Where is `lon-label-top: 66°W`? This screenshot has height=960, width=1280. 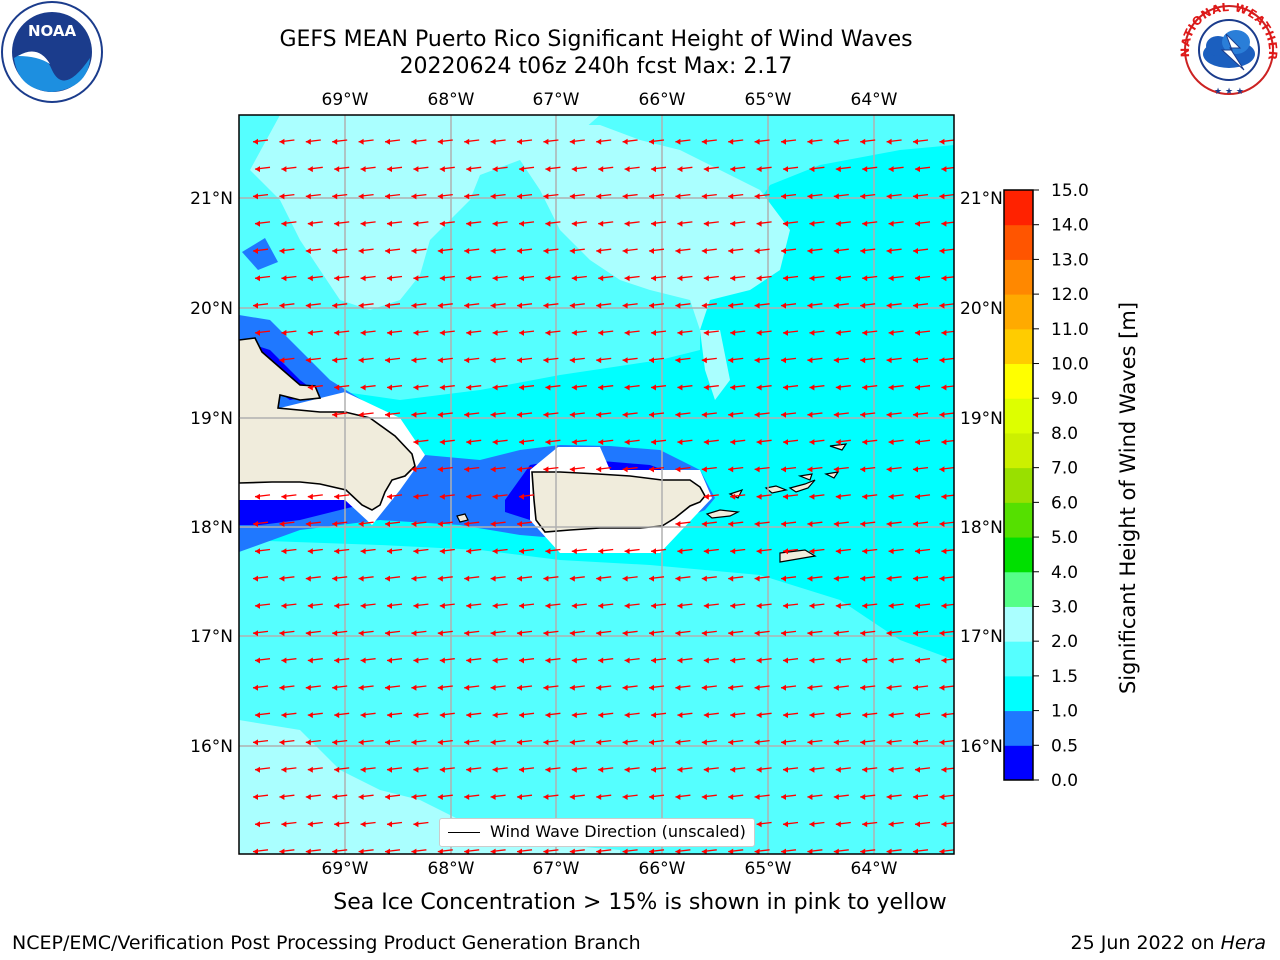
lon-label-top: 66°W is located at coordinates (662, 100).